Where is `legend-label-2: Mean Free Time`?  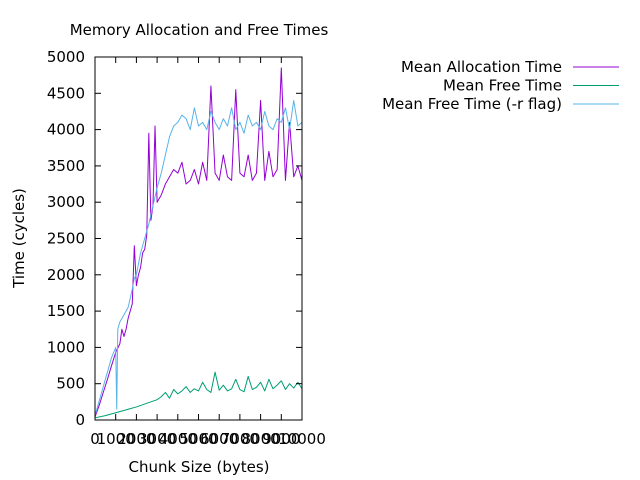 legend-label-2: Mean Free Time is located at coordinates (502, 86).